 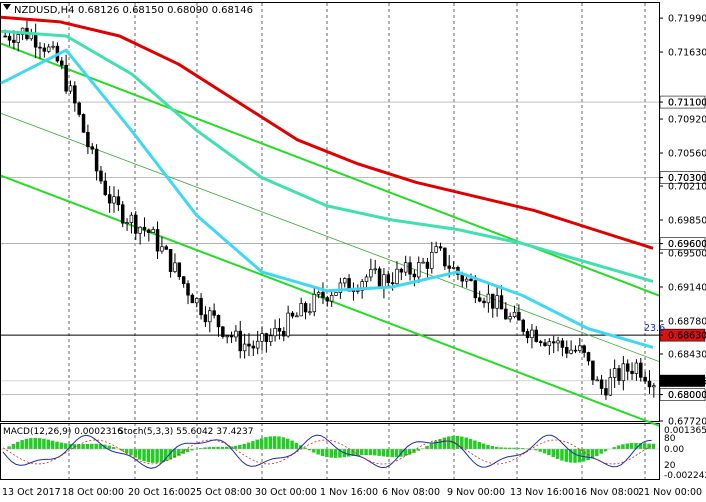 What do you see at coordinates (687, 221) in the screenshot?
I see `price-tick-label: 0.69850` at bounding box center [687, 221].